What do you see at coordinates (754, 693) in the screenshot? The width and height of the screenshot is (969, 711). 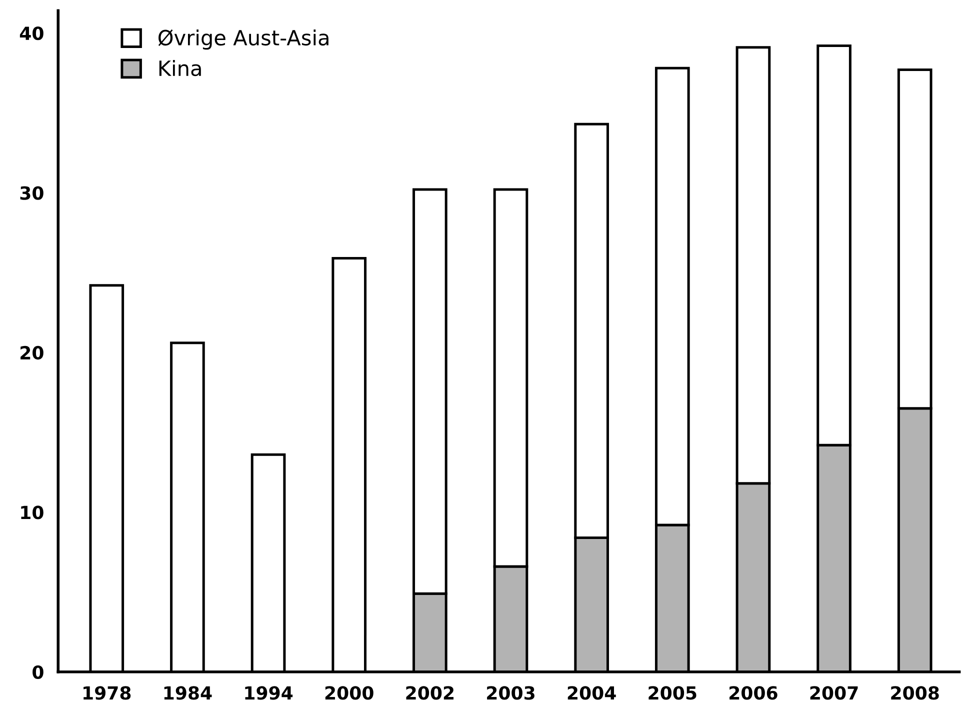 I see `x-tick-label: 2006` at bounding box center [754, 693].